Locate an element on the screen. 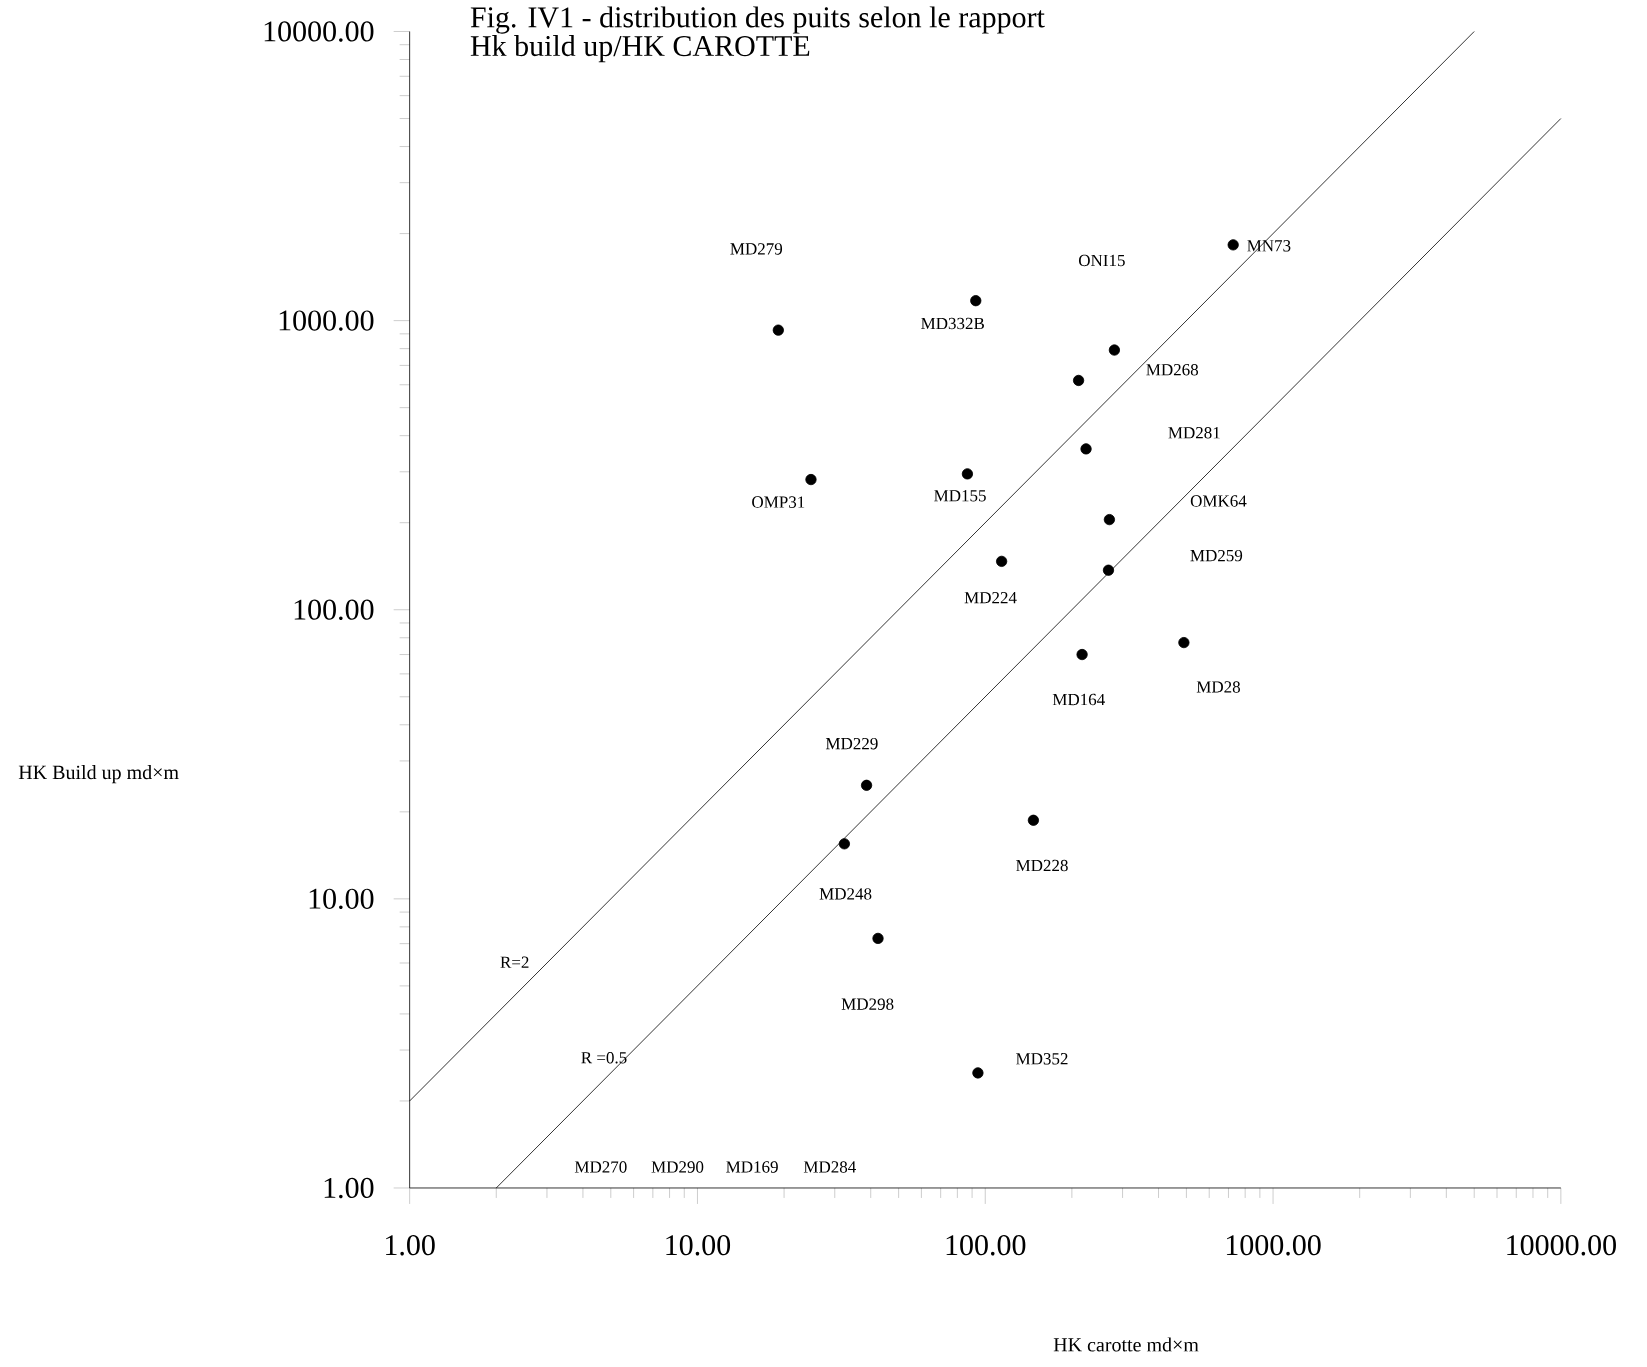 The width and height of the screenshot is (1647, 1367). annotation: MD352 is located at coordinates (1042, 1059).